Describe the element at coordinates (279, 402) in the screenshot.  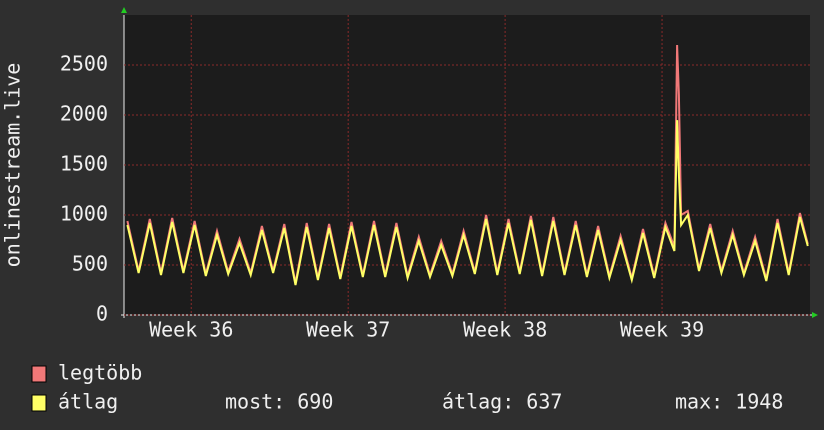
I see `legend-stat: most: 690` at that location.